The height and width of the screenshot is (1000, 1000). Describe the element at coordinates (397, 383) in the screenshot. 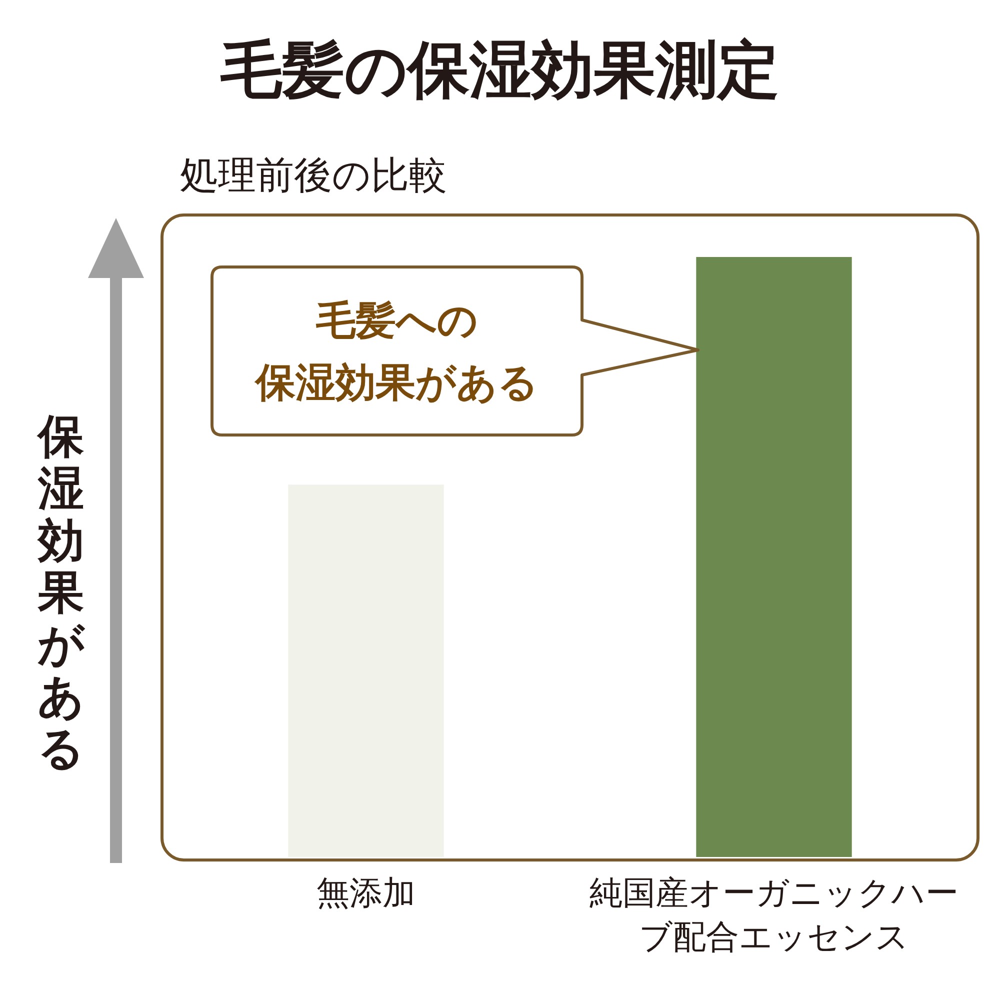

I see `y-axis-title: 保湿効果がある` at that location.